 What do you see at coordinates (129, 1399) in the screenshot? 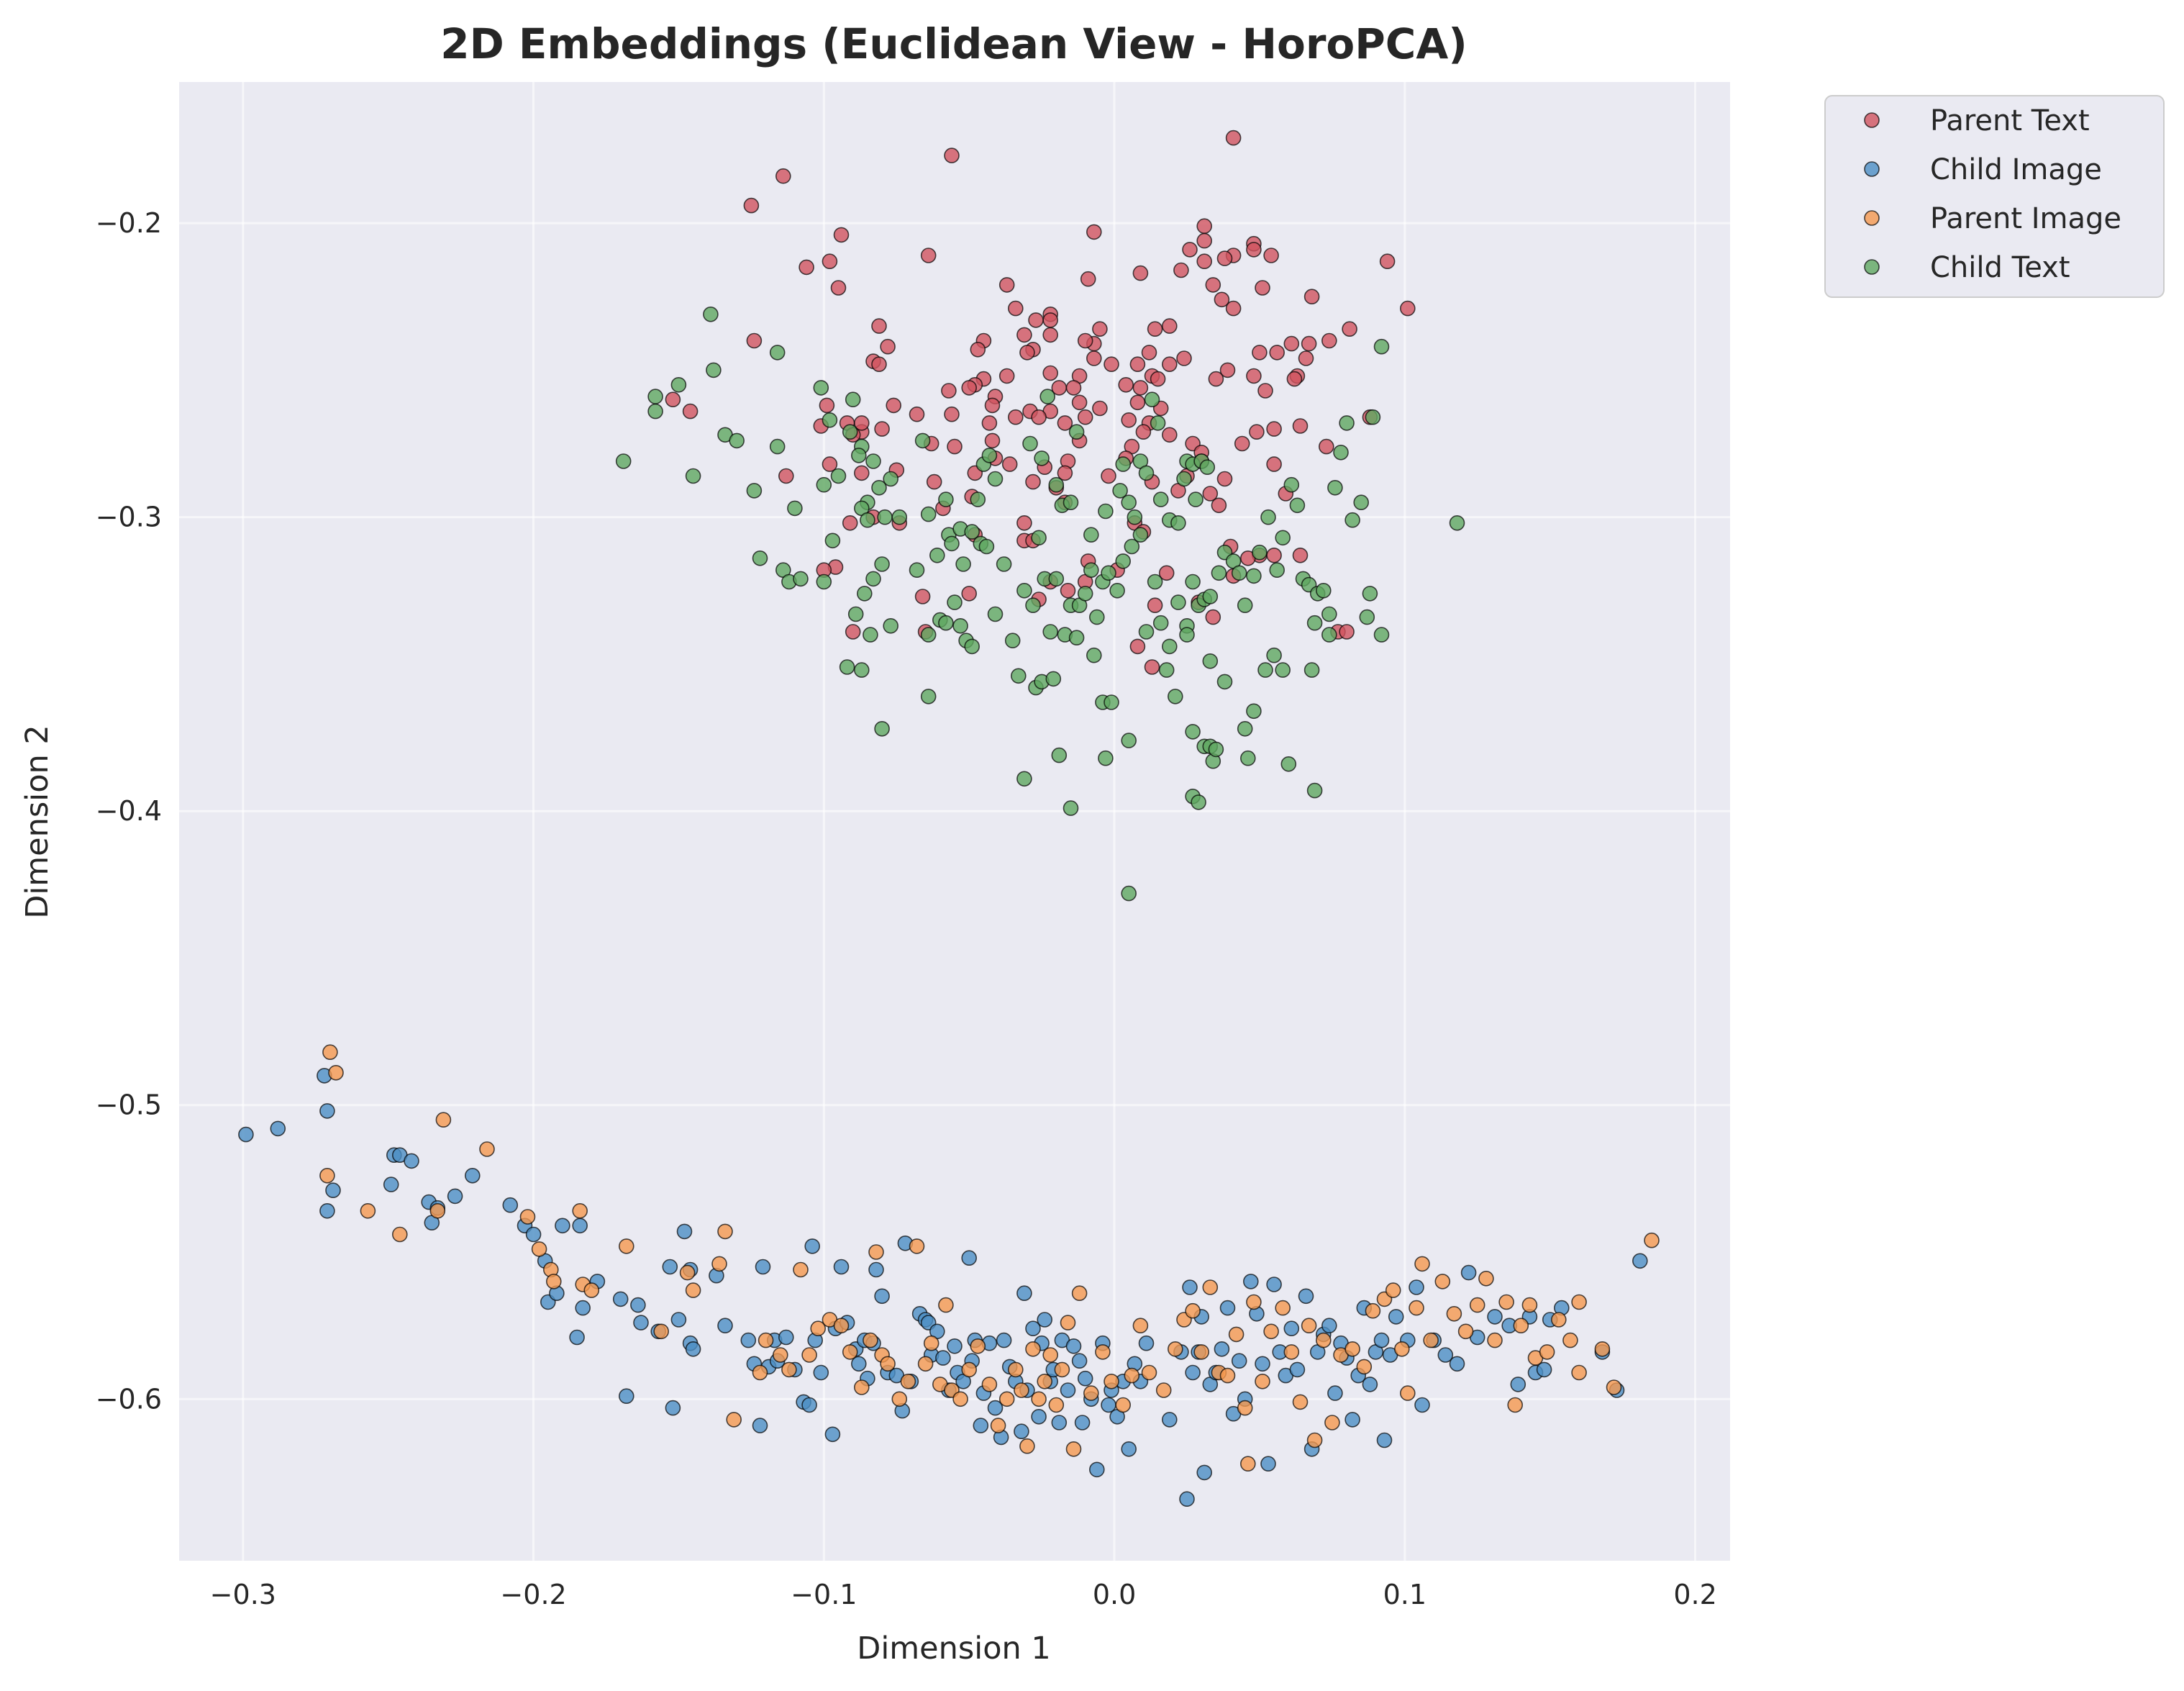
I see `y-tick-label: −0.6` at bounding box center [129, 1399].